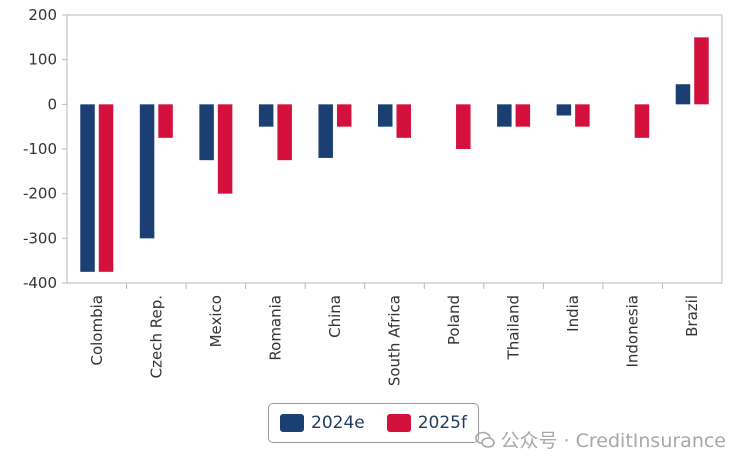  Describe the element at coordinates (335, 316) in the screenshot. I see `x-category-label: China` at that location.